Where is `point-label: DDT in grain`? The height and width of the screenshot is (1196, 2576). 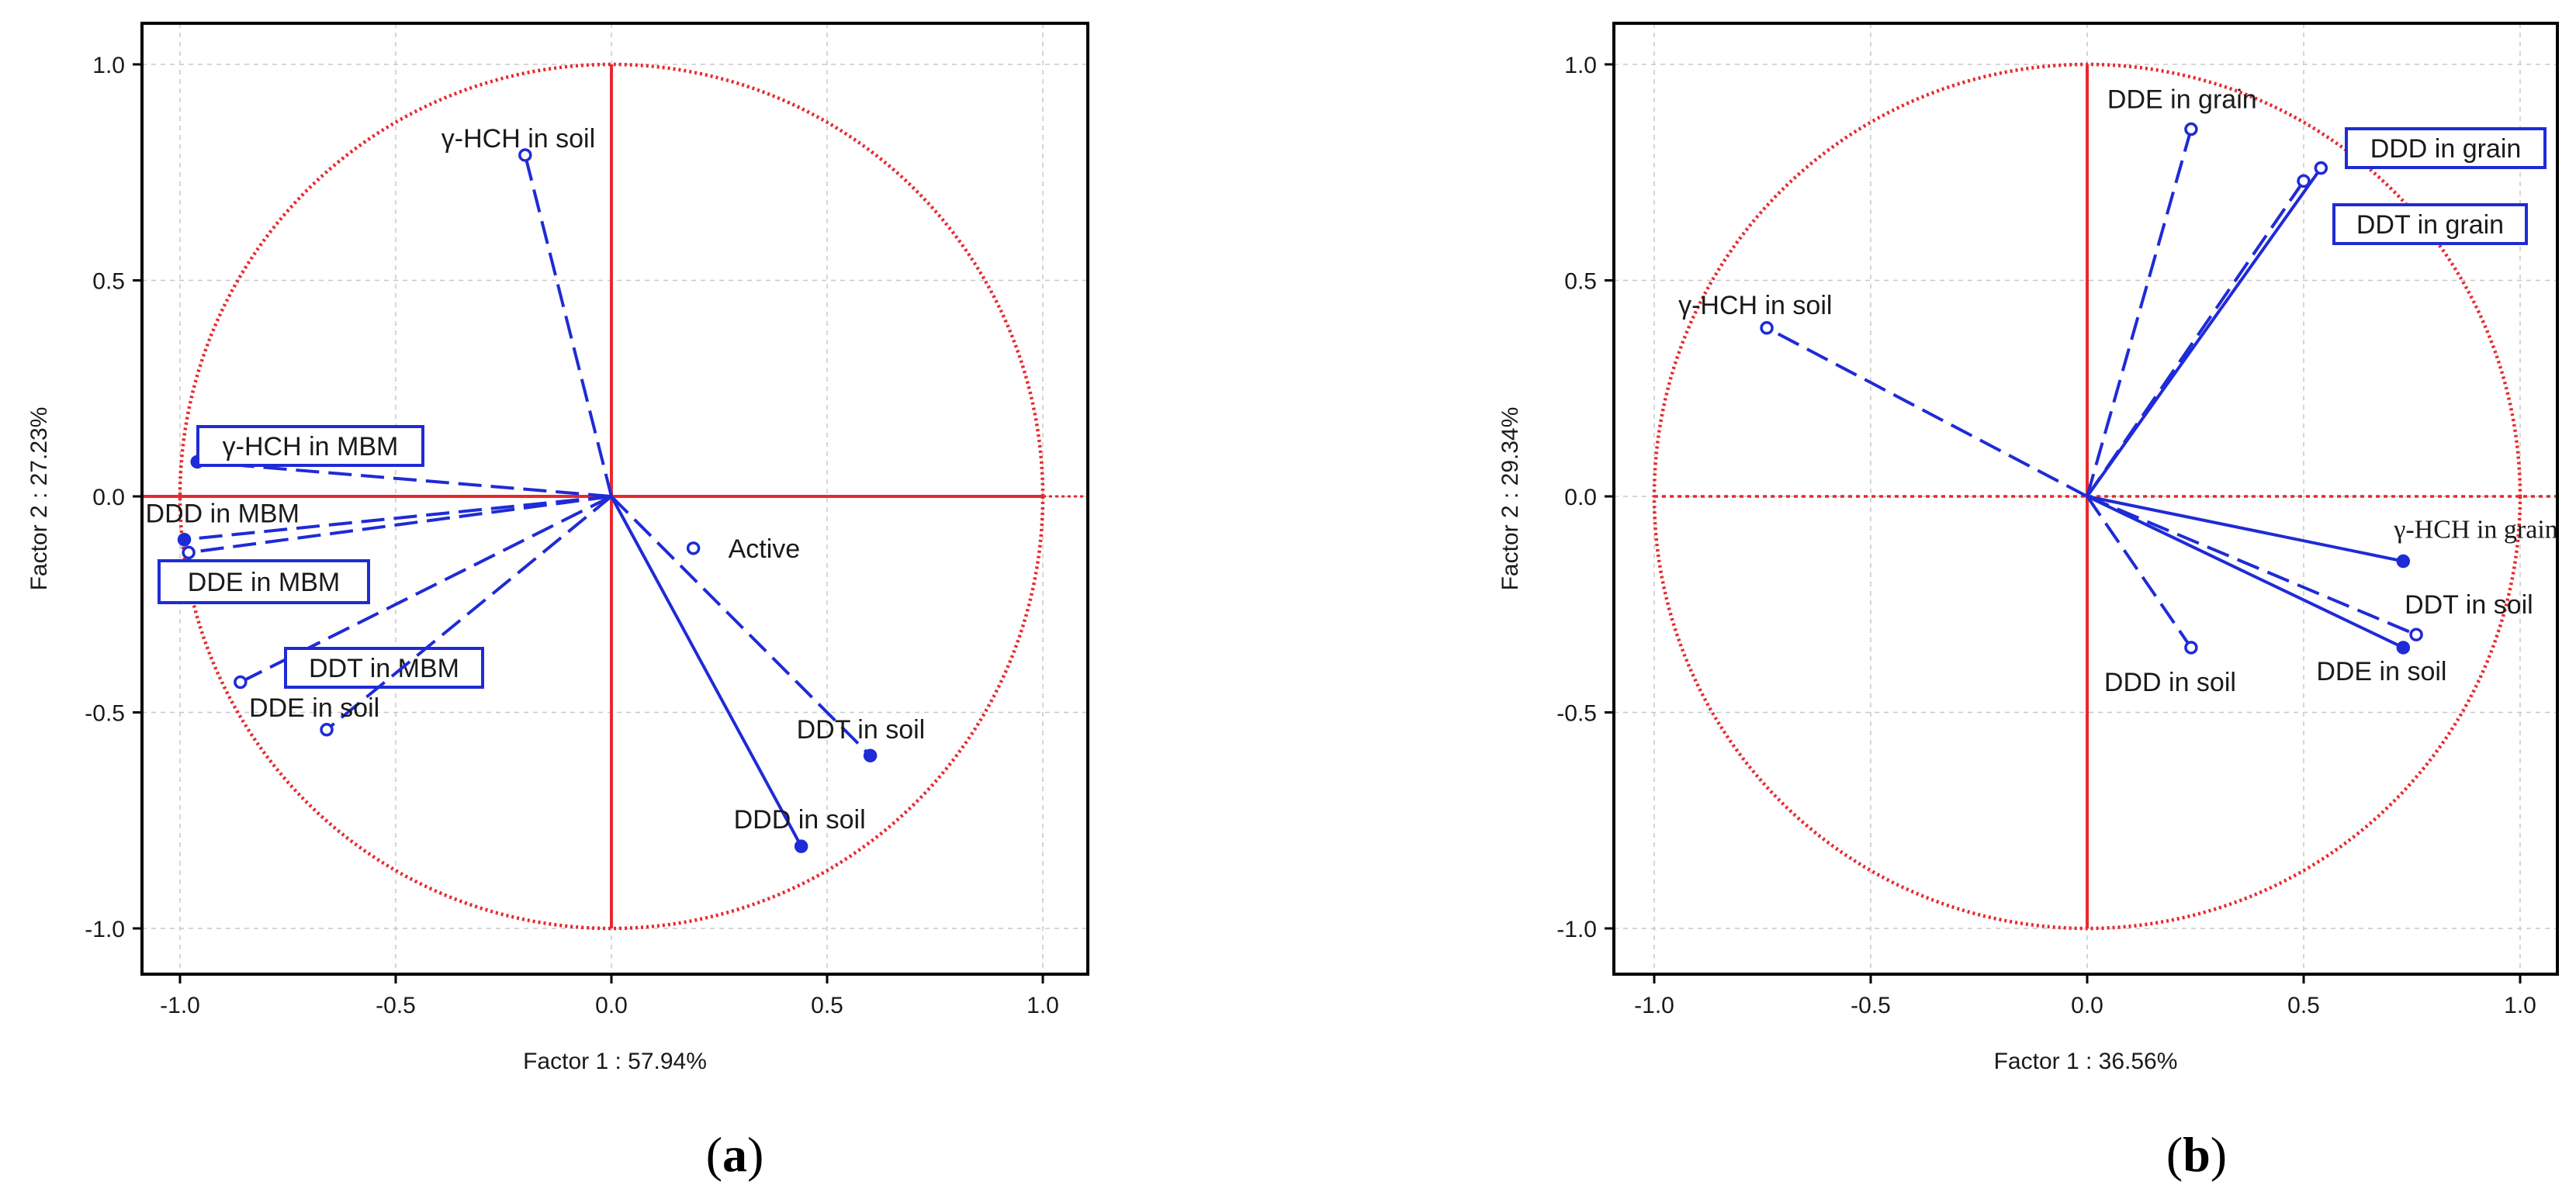 point-label: DDT in grain is located at coordinates (2430, 225).